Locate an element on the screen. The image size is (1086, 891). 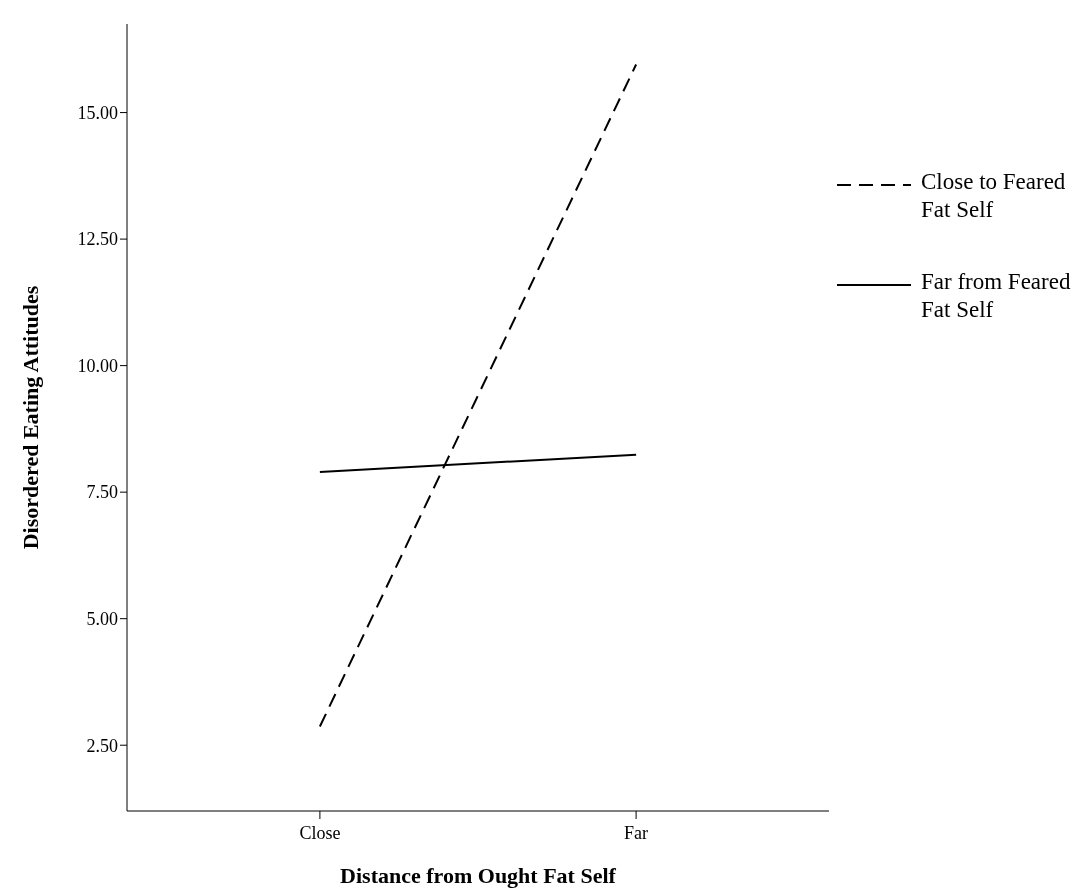
y-tick-label: 7.50 is located at coordinates (102, 492).